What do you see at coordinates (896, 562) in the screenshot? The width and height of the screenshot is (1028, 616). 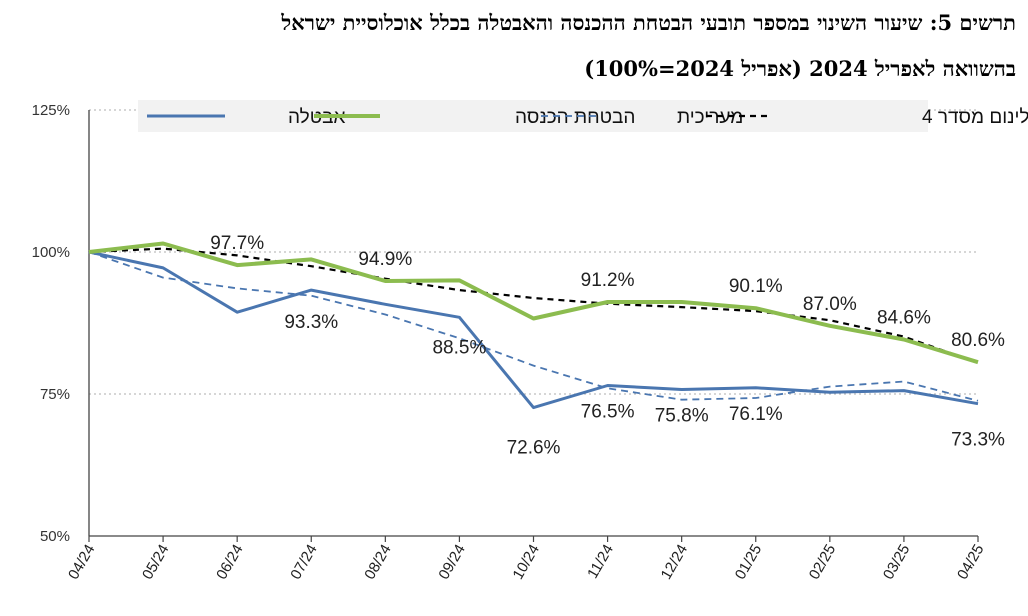 I see `x-tick-label: 03/25` at bounding box center [896, 562].